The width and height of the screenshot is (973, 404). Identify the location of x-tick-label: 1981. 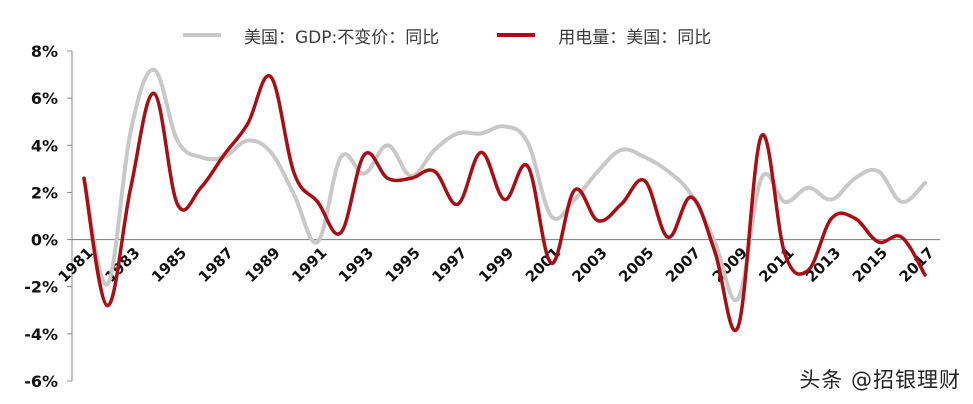
(76, 265).